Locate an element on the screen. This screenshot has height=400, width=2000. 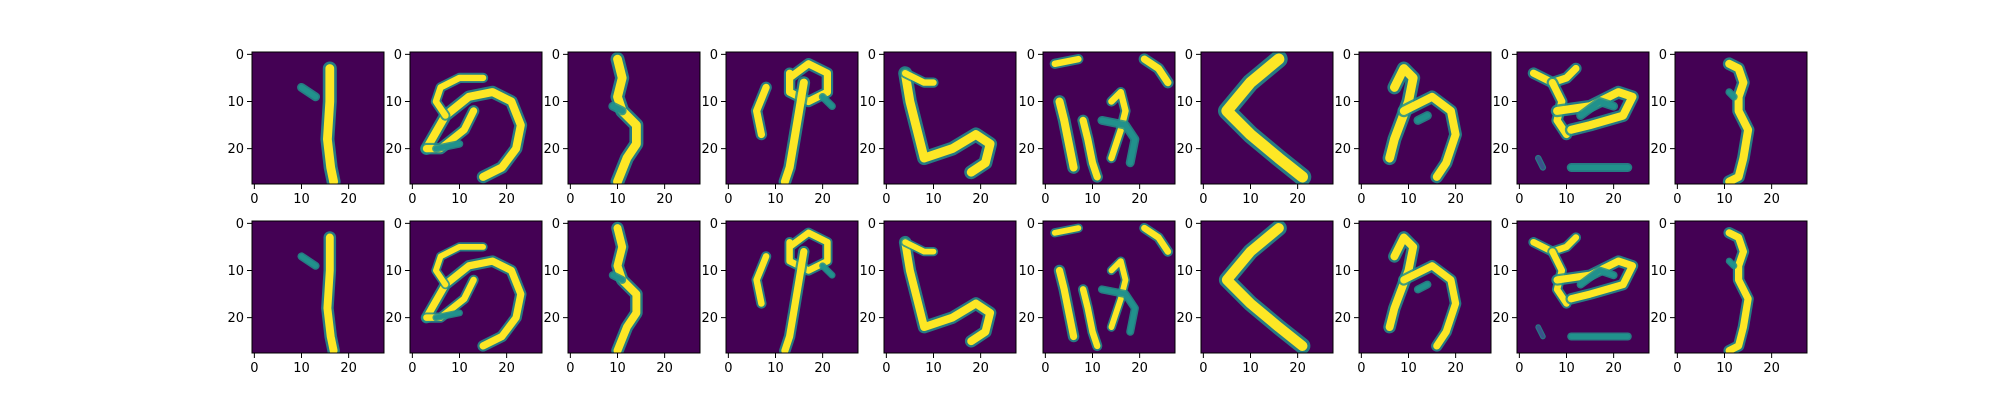
panel-input-9: 0 10 2001020 is located at coordinates (1570, 127).